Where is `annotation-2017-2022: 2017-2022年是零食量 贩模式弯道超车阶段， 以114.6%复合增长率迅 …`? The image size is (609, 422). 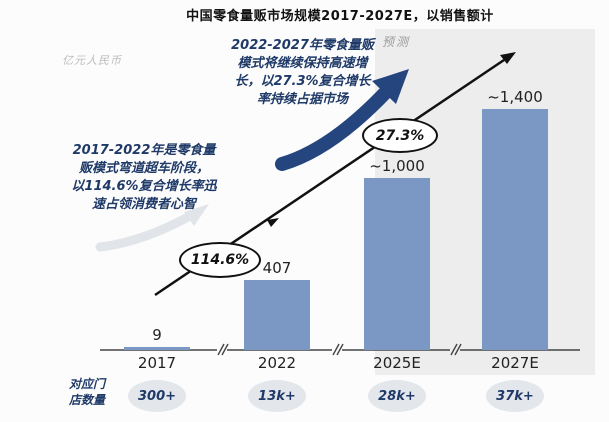 annotation-2017-2022: 2017-2022年是零食量 贩模式弯道超车阶段， 以114.6%复合增长率迅 … is located at coordinates (144, 177).